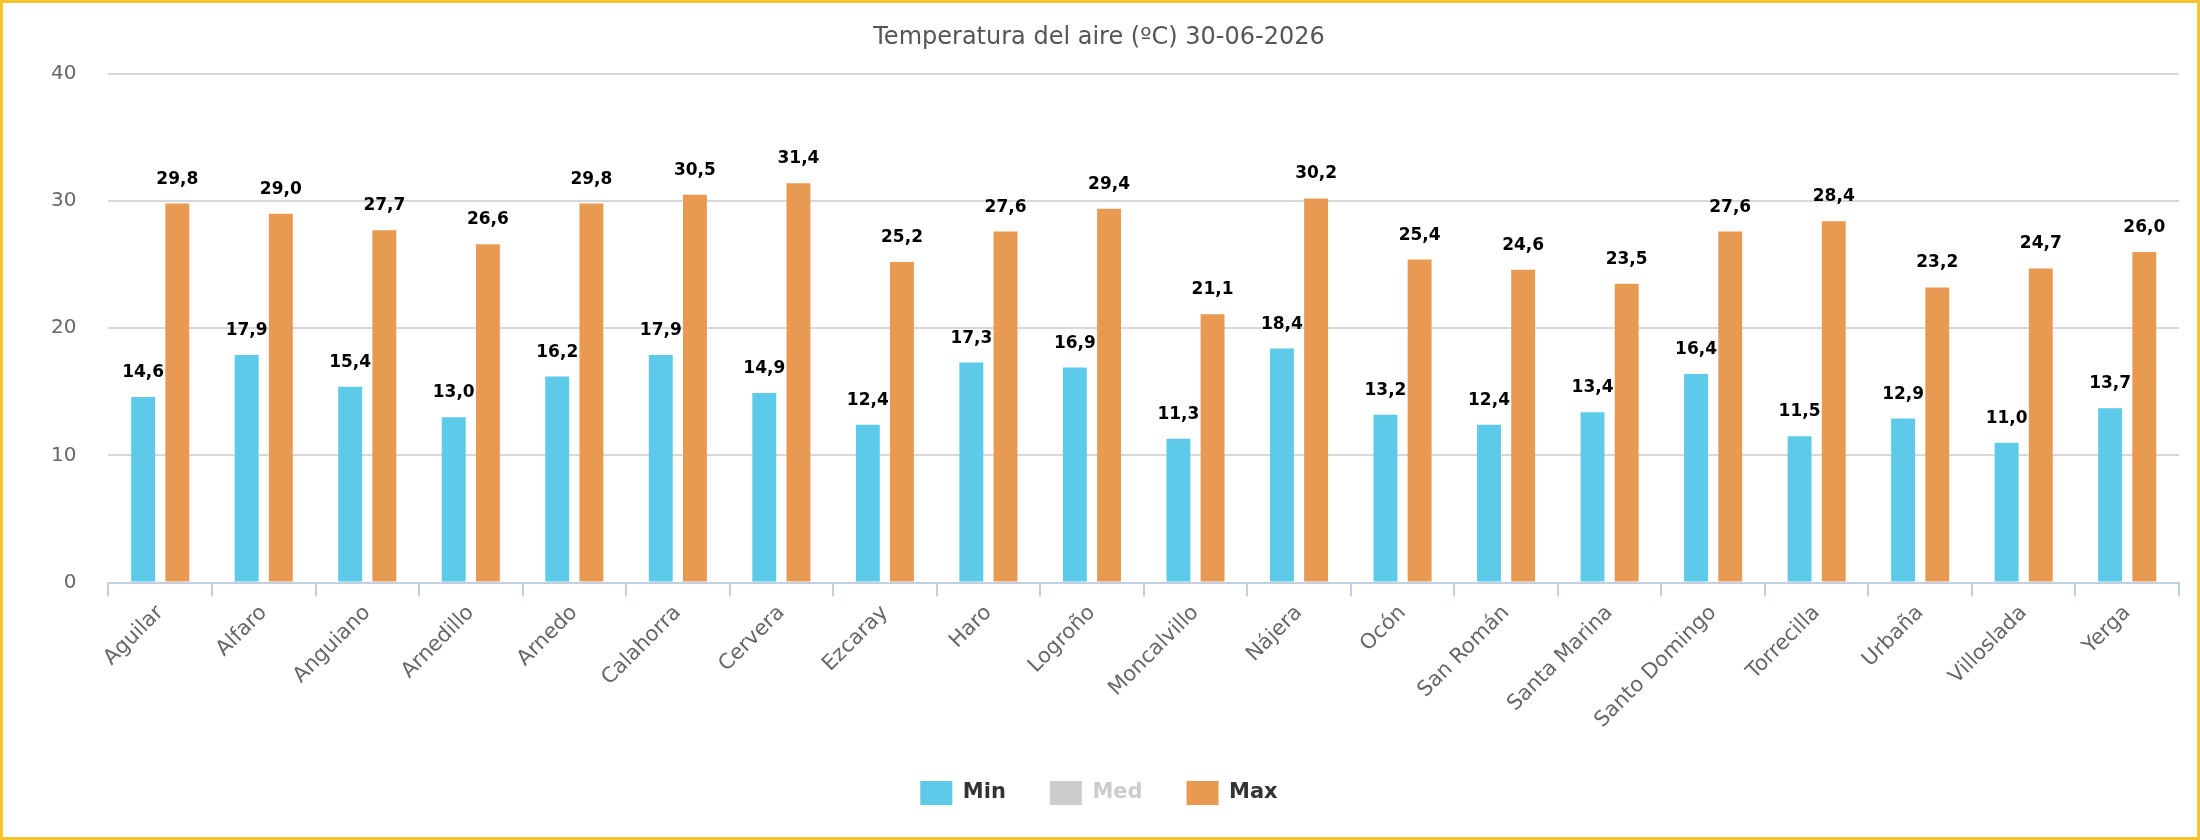 The width and height of the screenshot is (2200, 840). What do you see at coordinates (1098, 35) in the screenshot?
I see `chart-title: Temperatura del aire (ºC) 30-06-2026` at bounding box center [1098, 35].